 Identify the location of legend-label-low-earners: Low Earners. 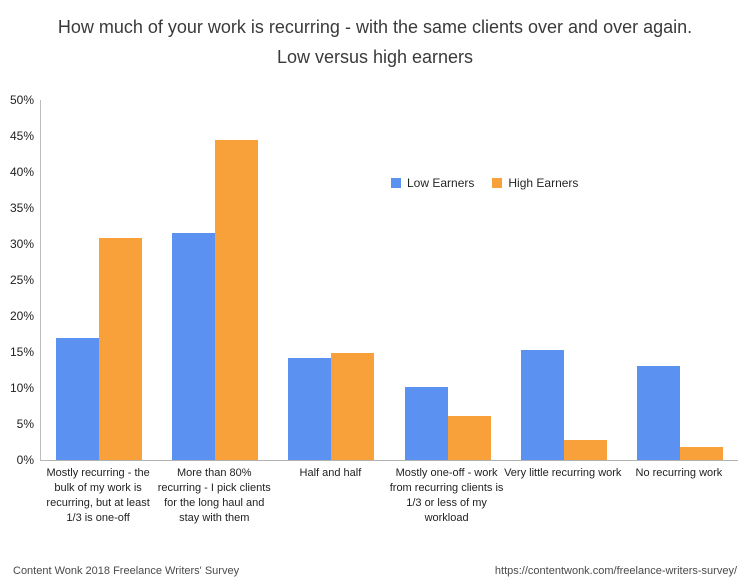
(441, 183).